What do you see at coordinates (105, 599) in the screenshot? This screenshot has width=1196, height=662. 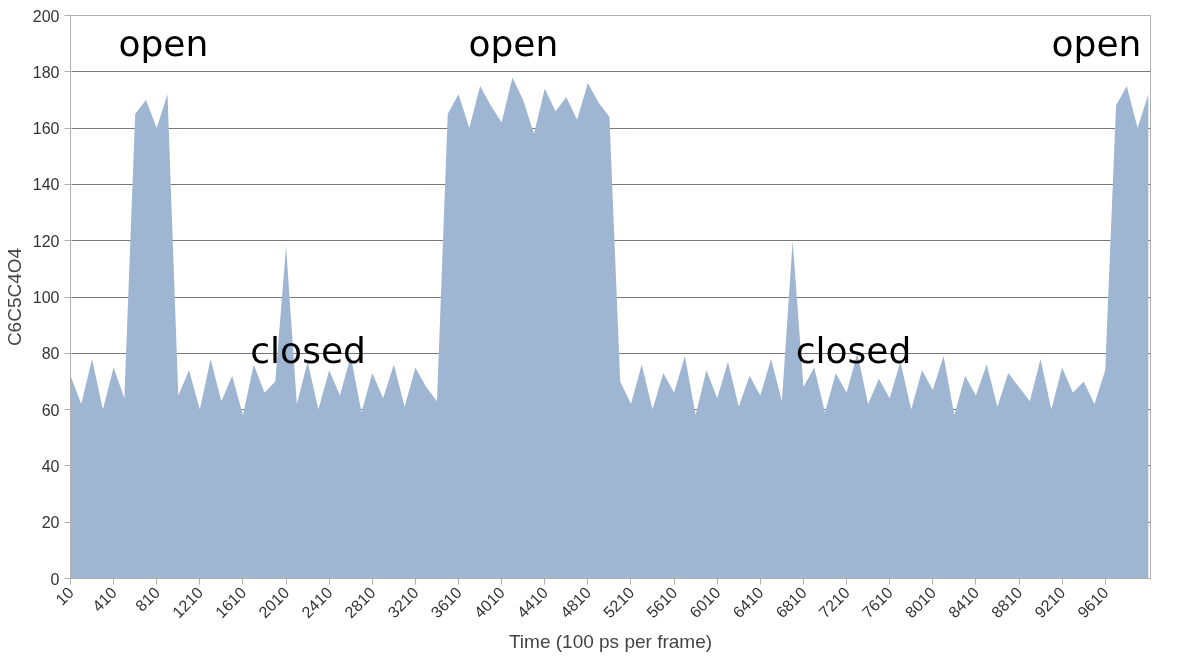 I see `x-tick-label: 410` at bounding box center [105, 599].